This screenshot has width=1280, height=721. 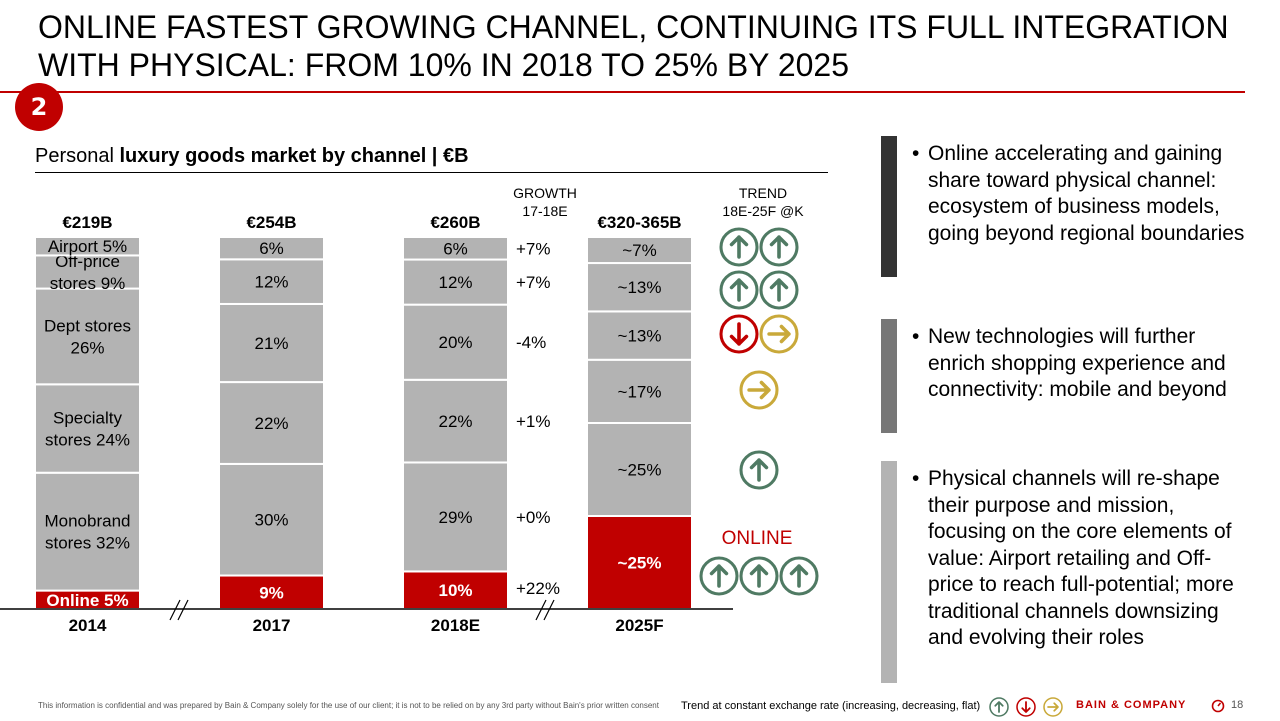 What do you see at coordinates (87, 521) in the screenshot?
I see `segment-label: Monobrand` at bounding box center [87, 521].